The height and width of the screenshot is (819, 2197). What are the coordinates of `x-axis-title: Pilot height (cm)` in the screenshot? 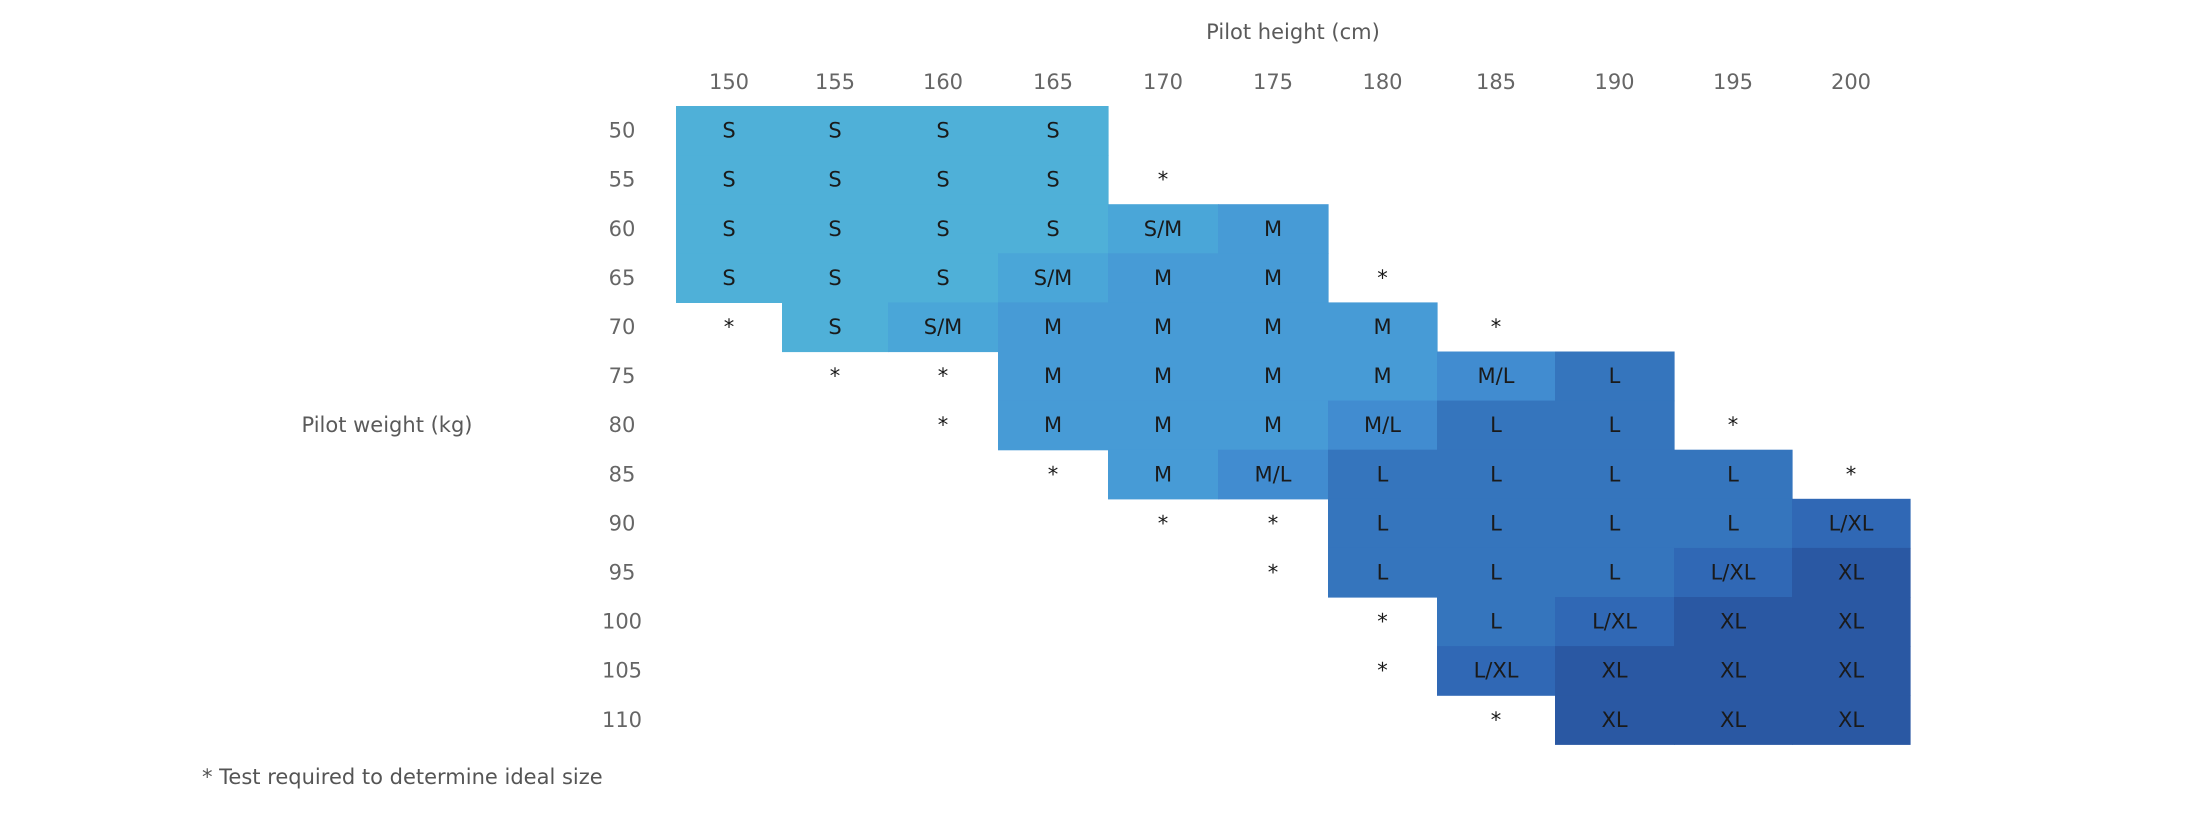 It's located at (1293, 32).